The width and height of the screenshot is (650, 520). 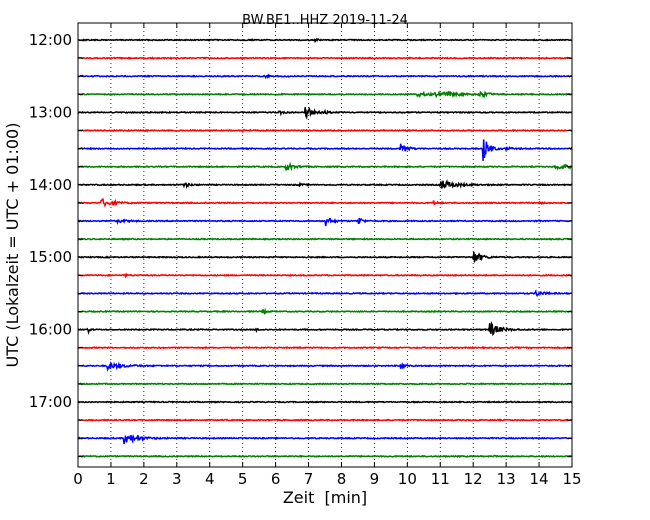 What do you see at coordinates (342, 479) in the screenshot?
I see `x-tick-label: 8` at bounding box center [342, 479].